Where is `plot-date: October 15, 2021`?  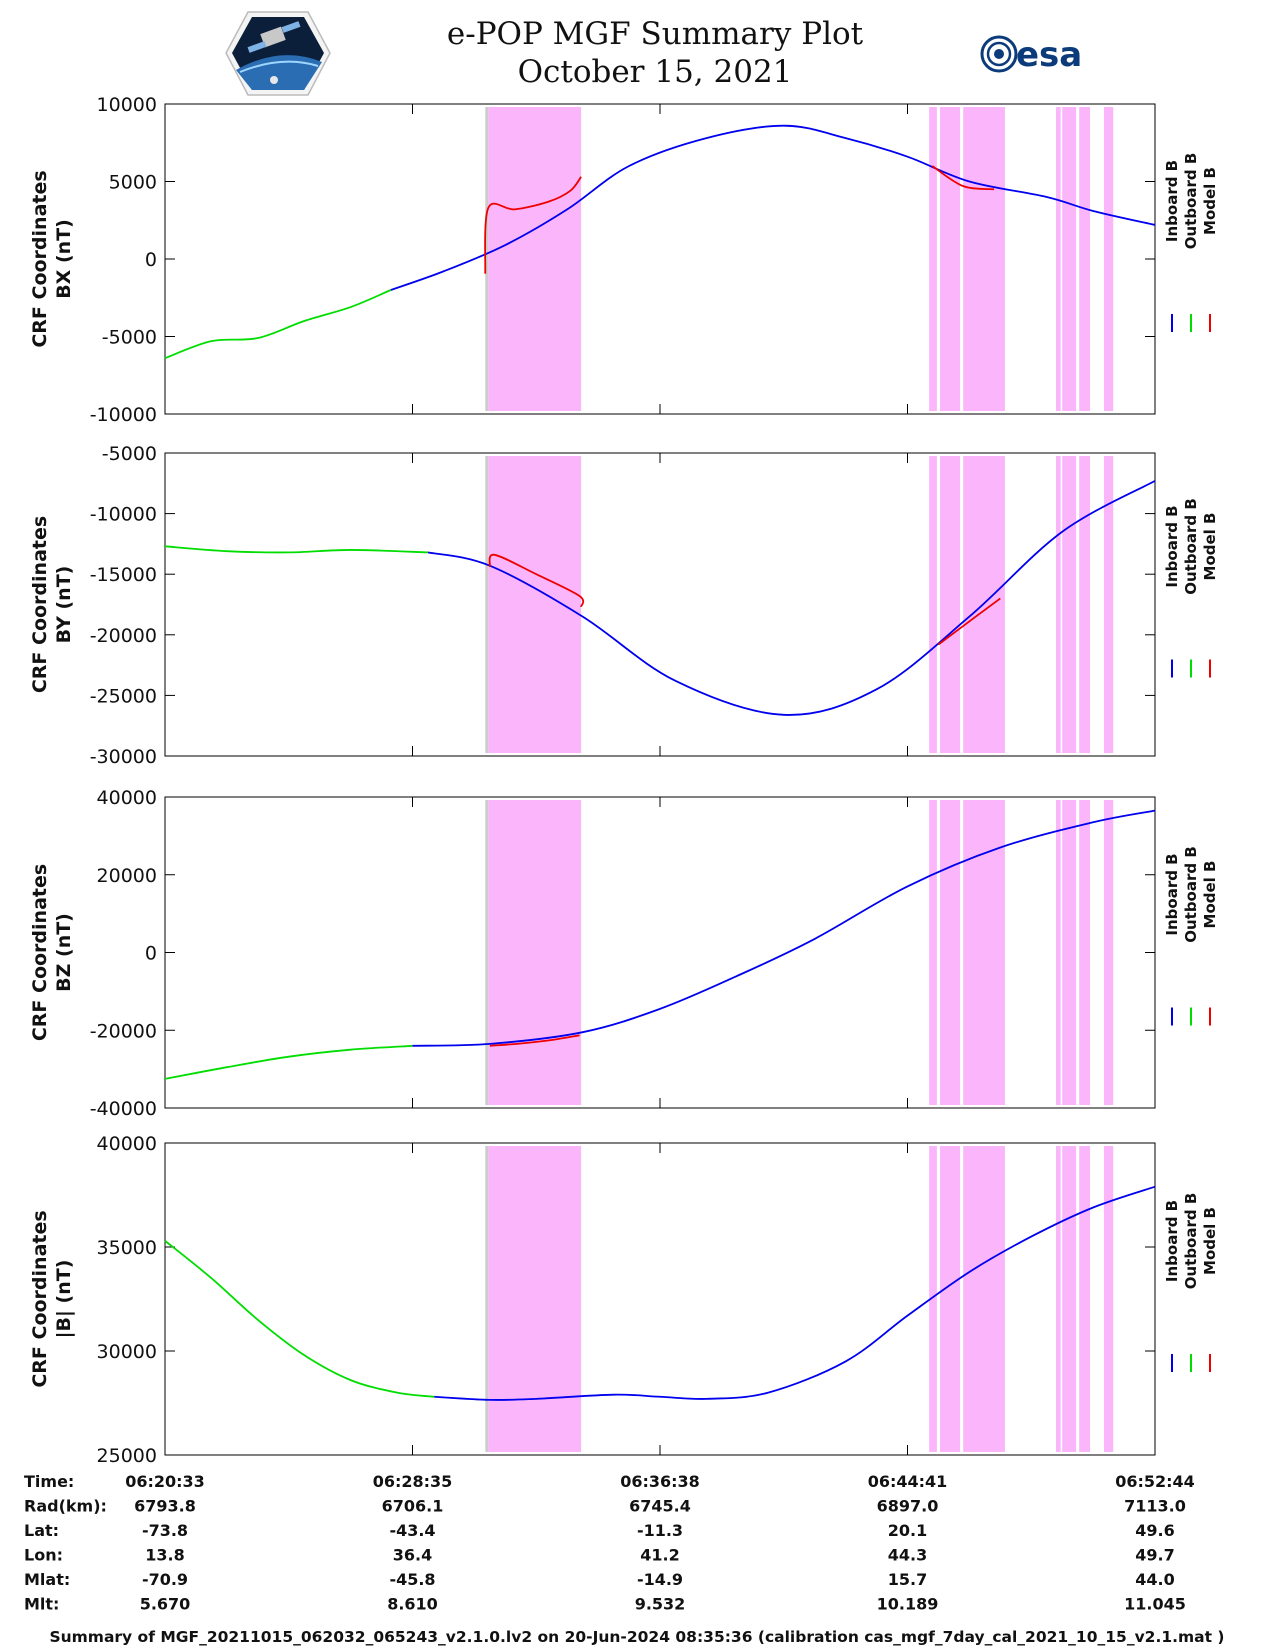 plot-date: October 15, 2021 is located at coordinates (655, 72).